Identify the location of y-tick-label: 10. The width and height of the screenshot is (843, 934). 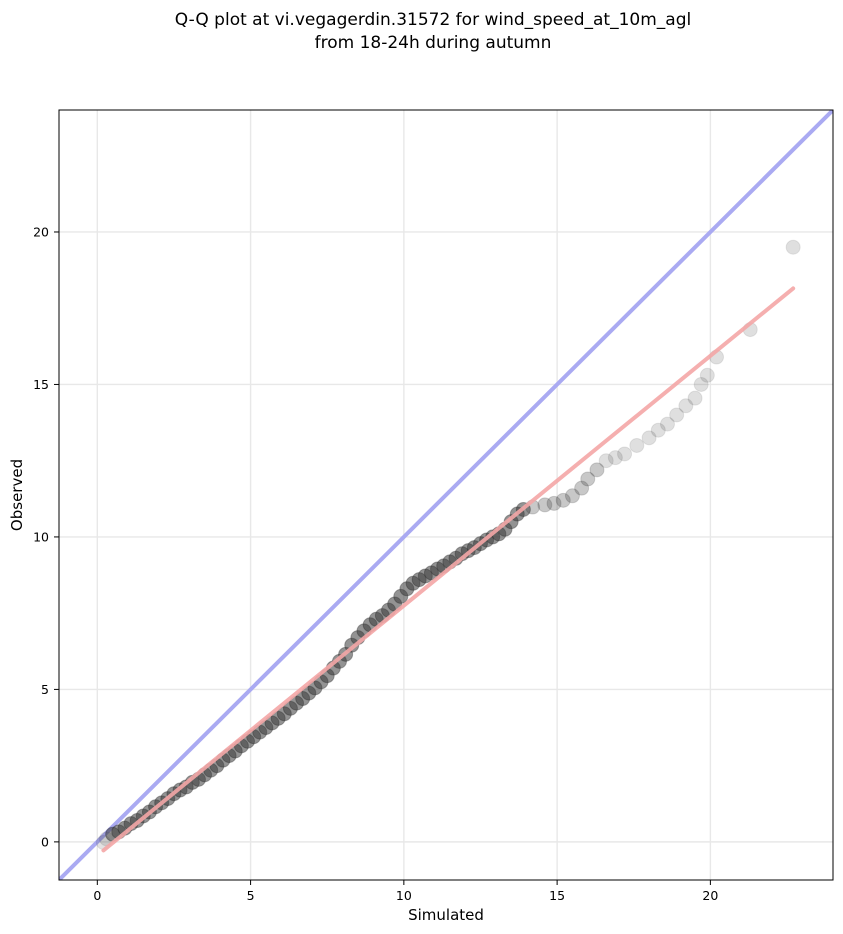
(41, 536).